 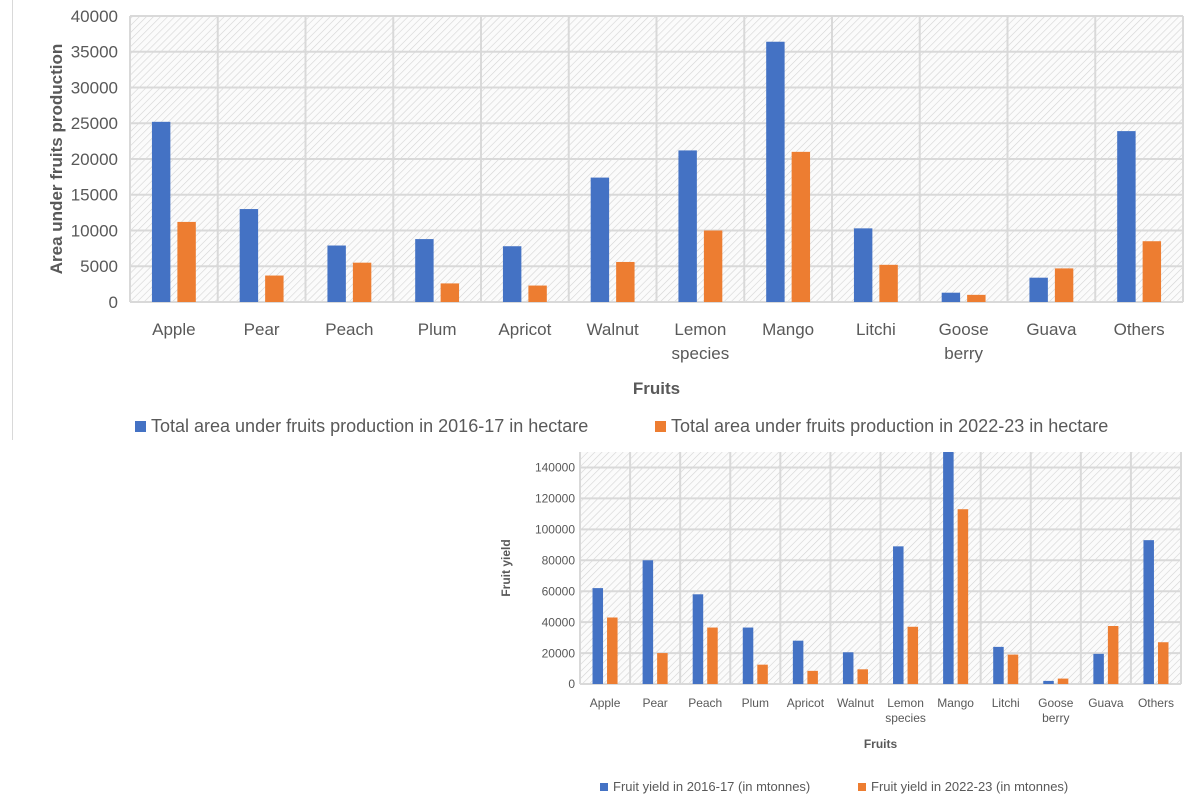 I want to click on y-tick-label: 15000, so click(x=94, y=195).